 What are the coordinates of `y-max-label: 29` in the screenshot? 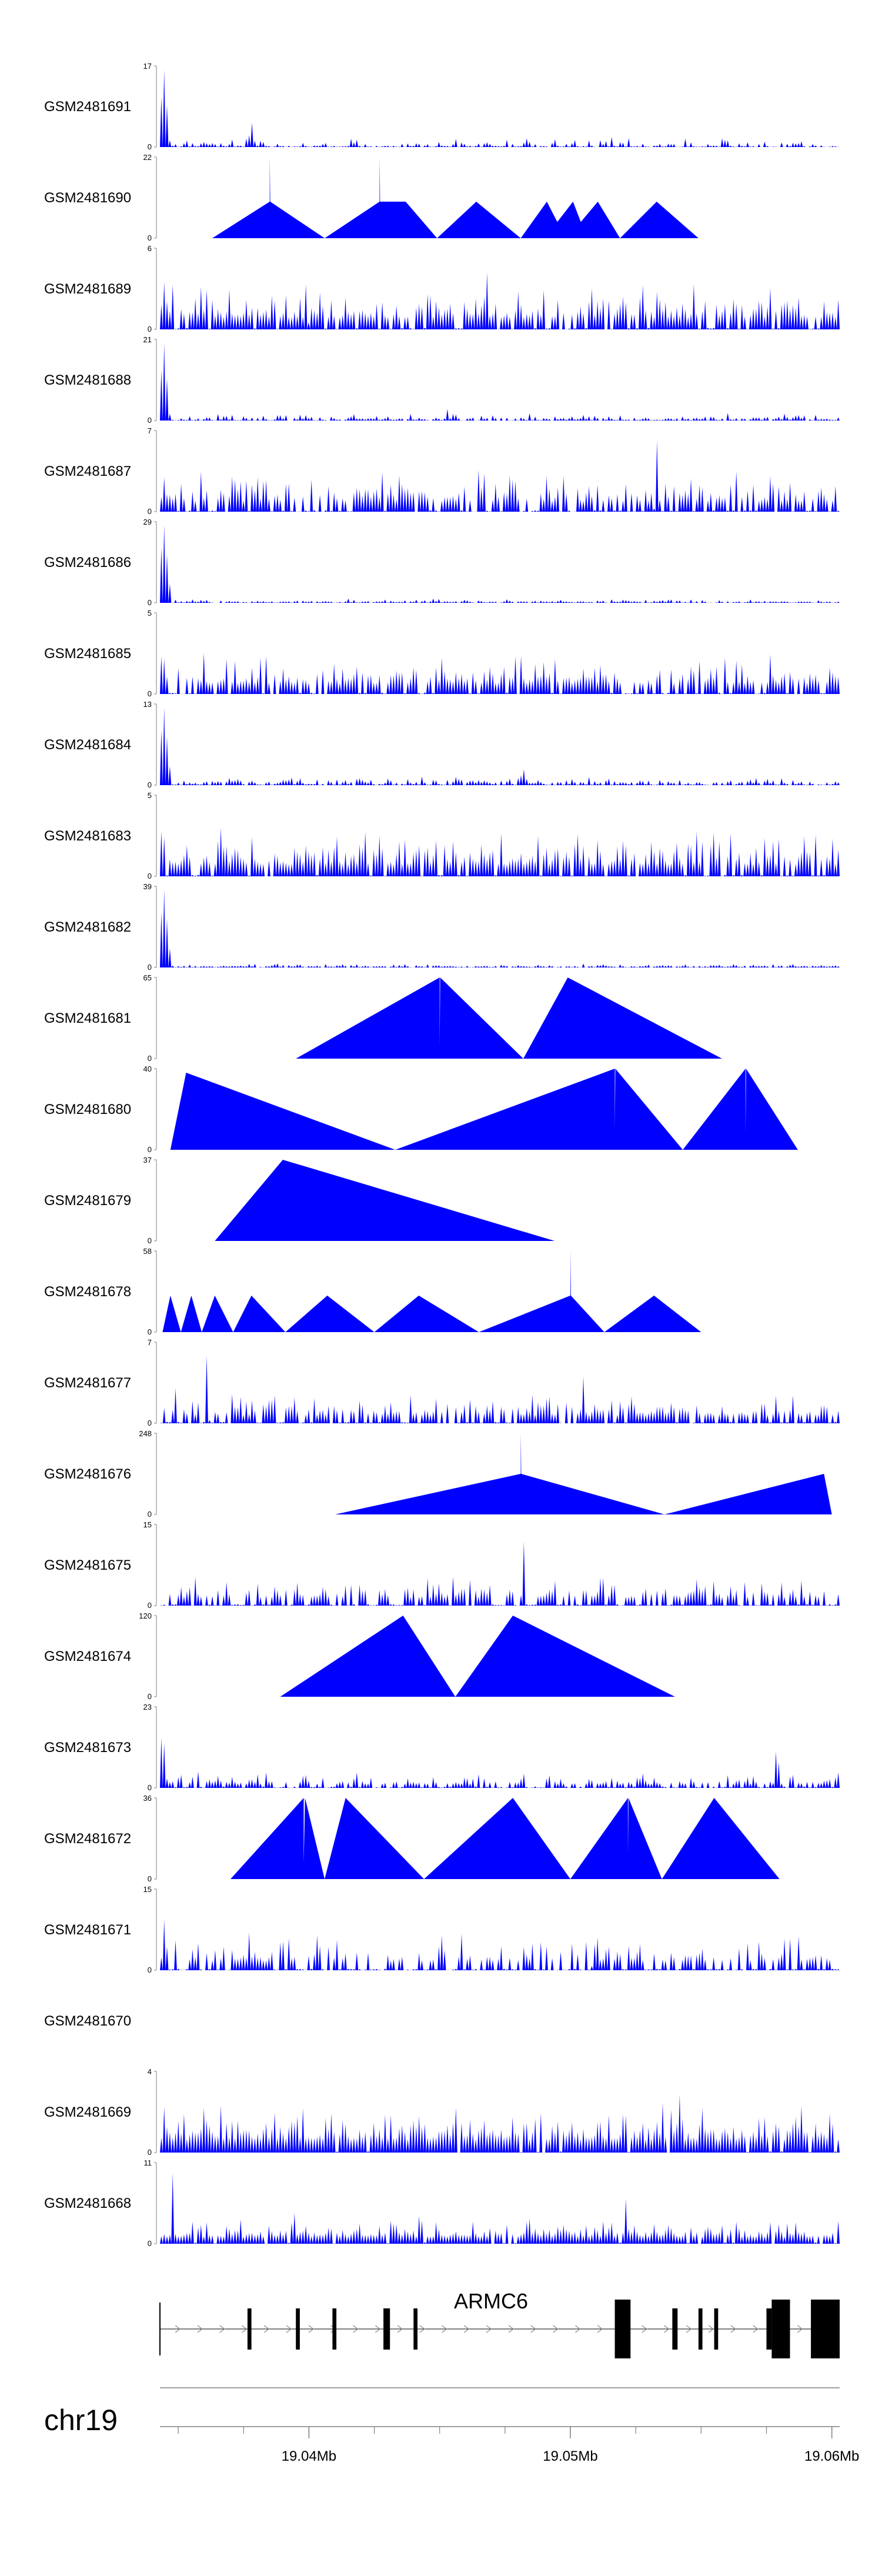 It's located at (147, 522).